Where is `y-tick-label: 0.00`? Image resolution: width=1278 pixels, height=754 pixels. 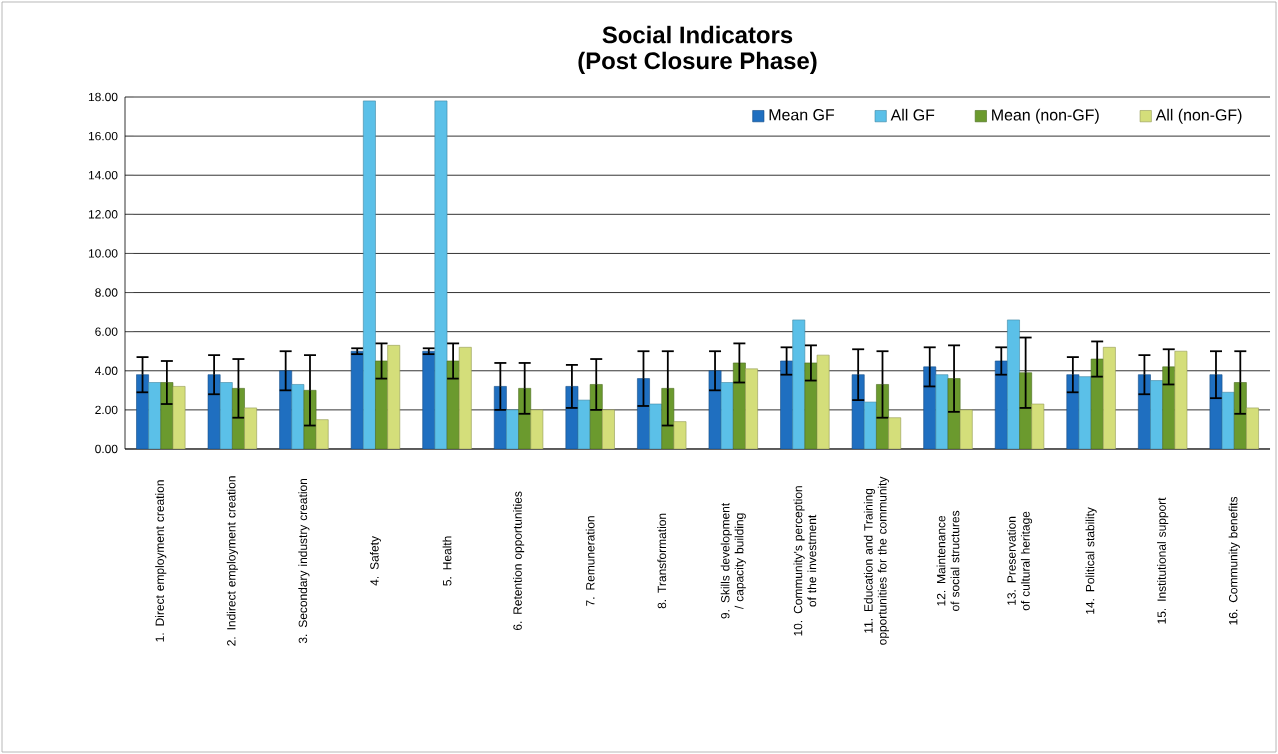 y-tick-label: 0.00 is located at coordinates (106, 449).